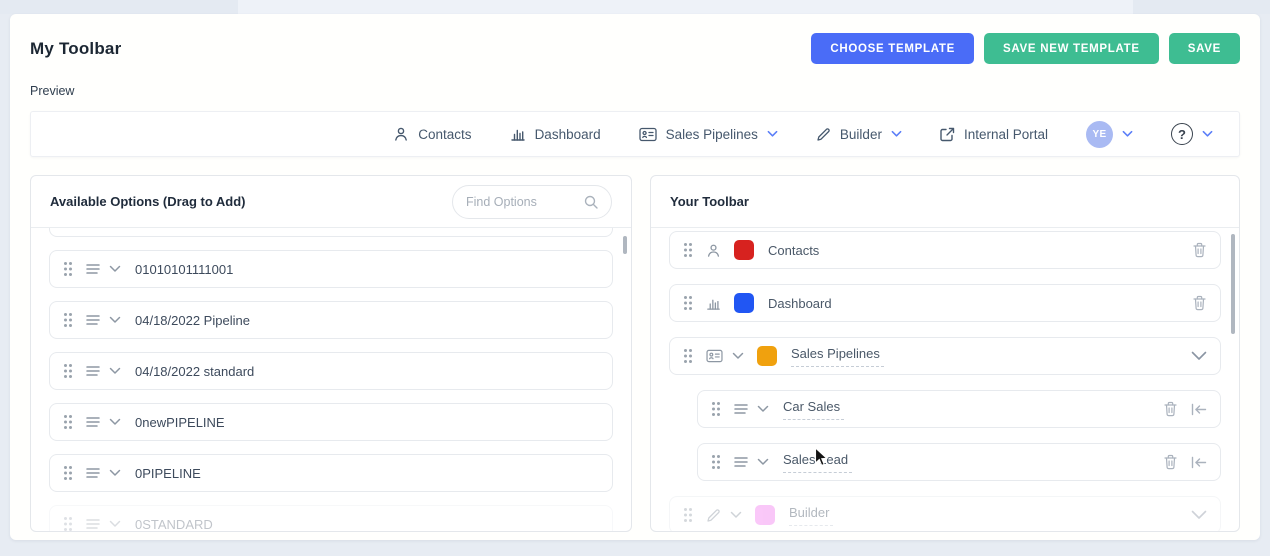 The height and width of the screenshot is (556, 1270). I want to click on choose-template-button: CHOOSE TEMPLATE, so click(893, 48).